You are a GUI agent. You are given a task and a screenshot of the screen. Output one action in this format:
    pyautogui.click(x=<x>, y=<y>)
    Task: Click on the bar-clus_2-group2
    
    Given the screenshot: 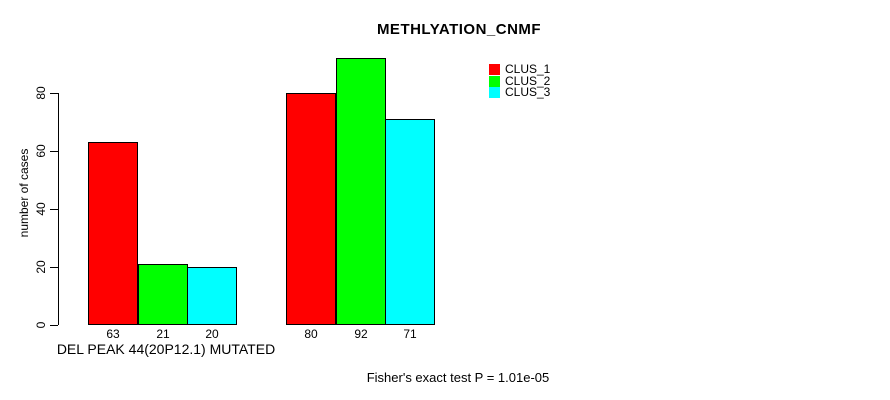 What is the action you would take?
    pyautogui.click(x=361, y=191)
    